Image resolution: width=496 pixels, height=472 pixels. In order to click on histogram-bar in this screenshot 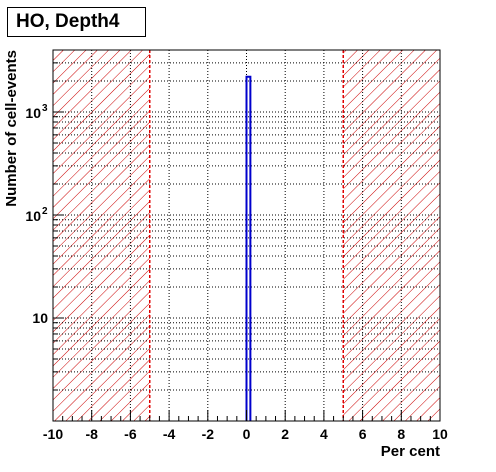, I will do `click(248, 248)`.